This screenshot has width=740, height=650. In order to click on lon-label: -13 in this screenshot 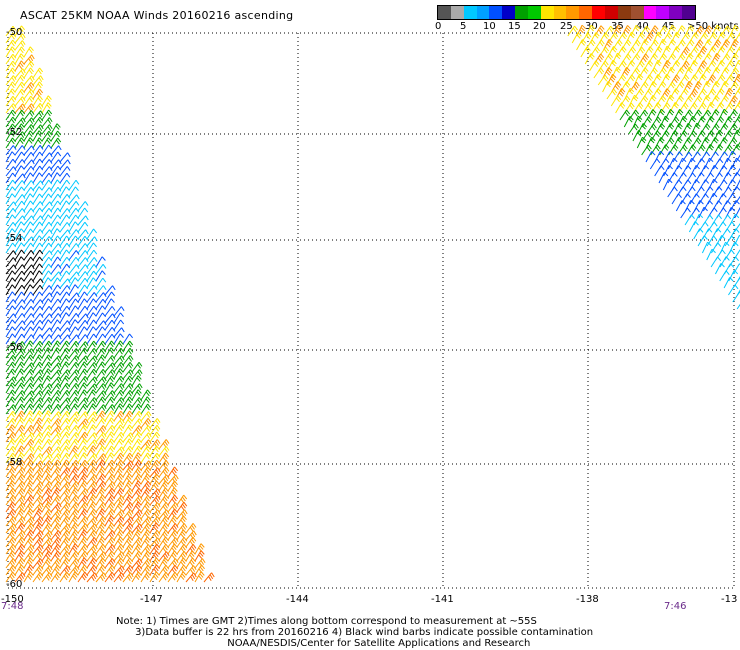, I will do `click(729, 599)`.